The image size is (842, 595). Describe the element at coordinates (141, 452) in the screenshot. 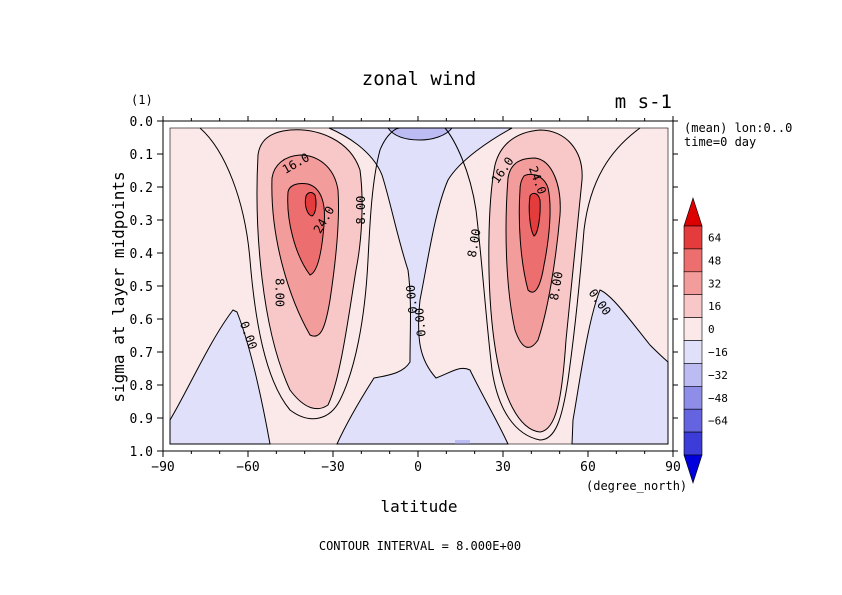

I see `y-tick-label: 1.0` at that location.